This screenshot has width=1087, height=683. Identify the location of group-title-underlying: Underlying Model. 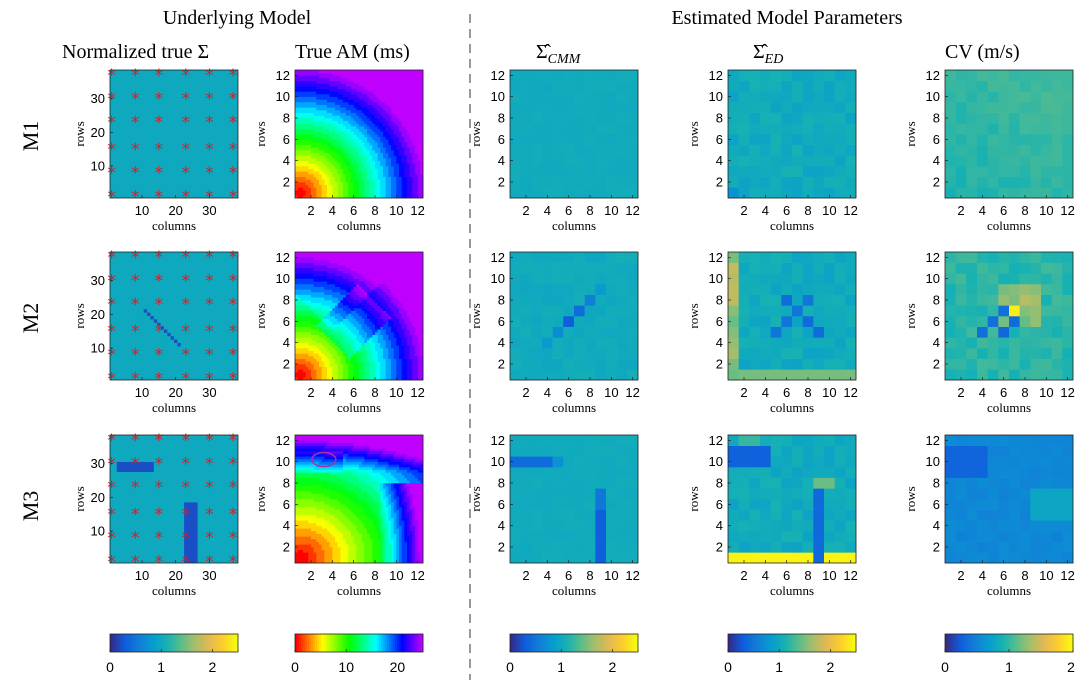
(237, 18).